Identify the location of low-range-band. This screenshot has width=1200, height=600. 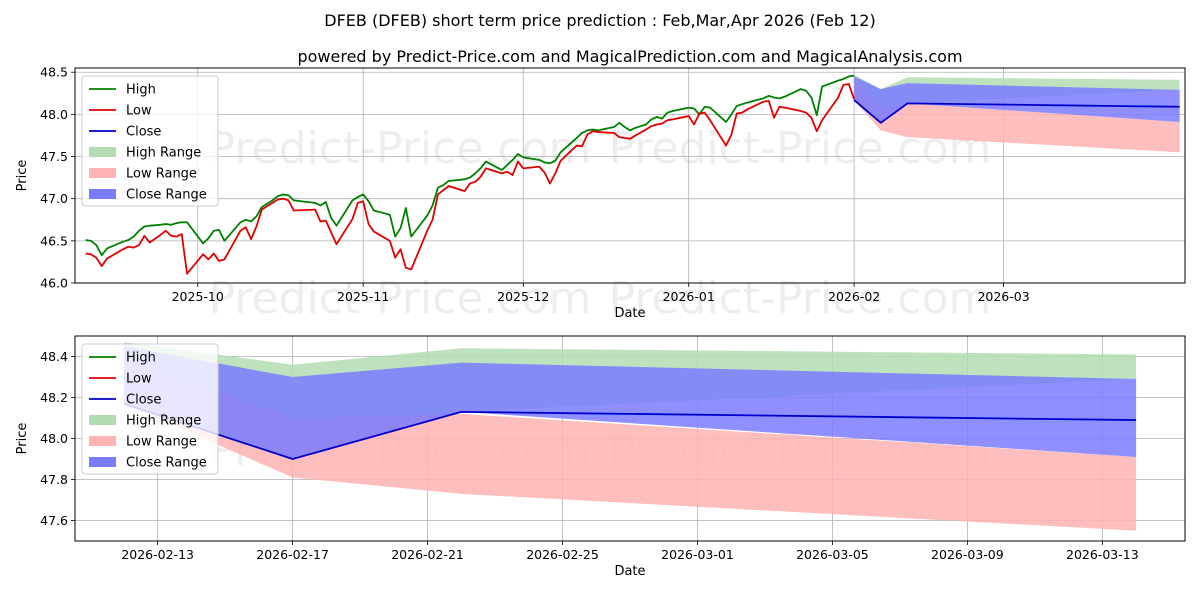
(1017, 116).